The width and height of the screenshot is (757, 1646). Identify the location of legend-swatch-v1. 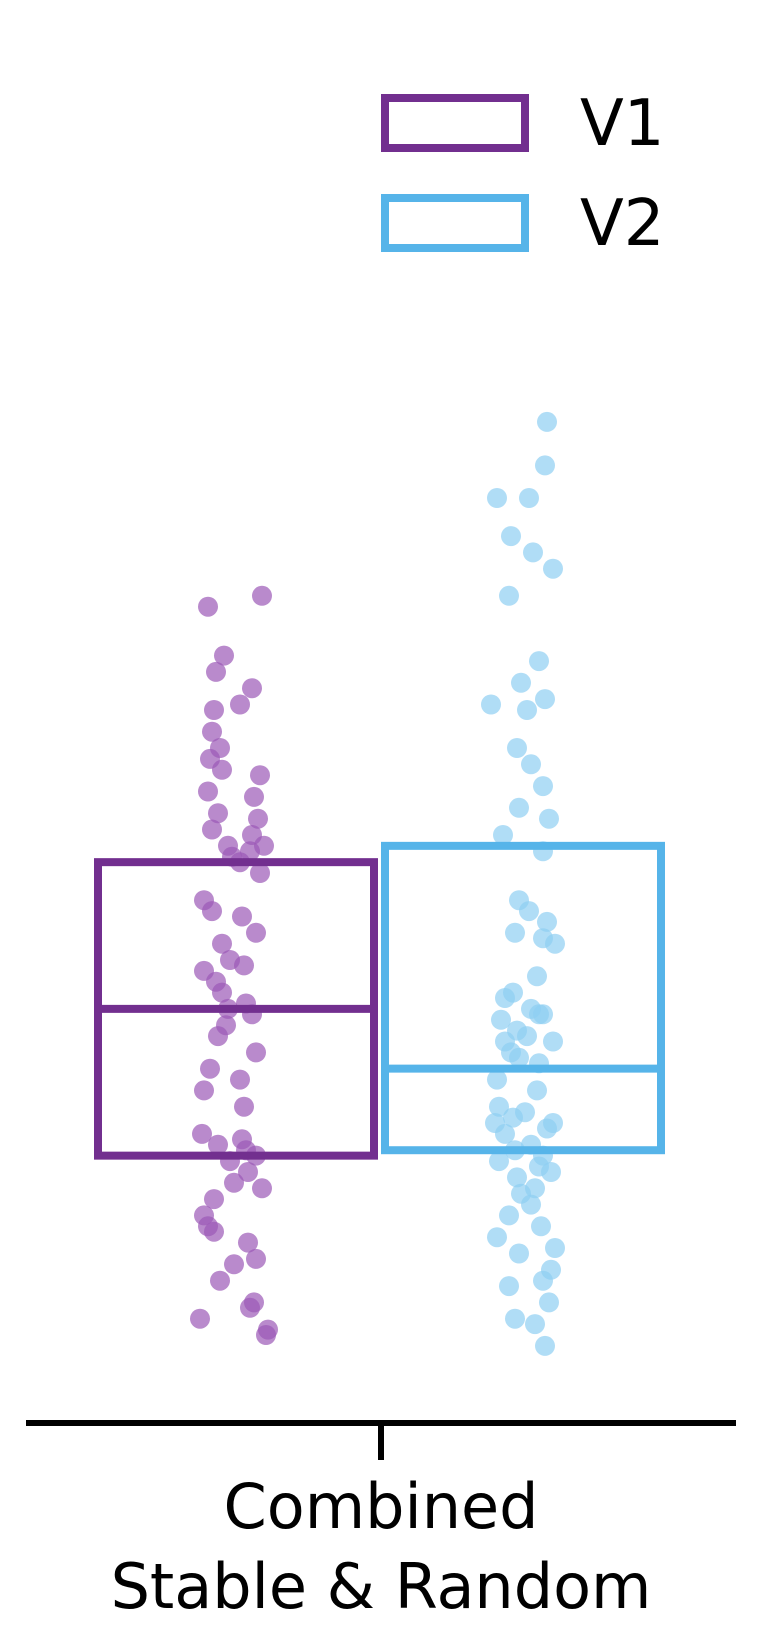
(455, 123).